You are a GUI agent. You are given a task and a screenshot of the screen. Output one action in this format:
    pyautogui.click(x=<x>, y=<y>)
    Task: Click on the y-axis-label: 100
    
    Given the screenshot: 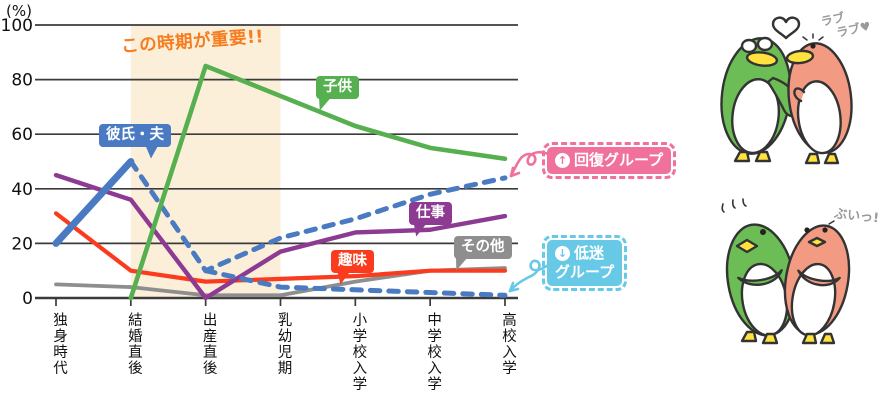 What is the action you would take?
    pyautogui.click(x=17, y=26)
    